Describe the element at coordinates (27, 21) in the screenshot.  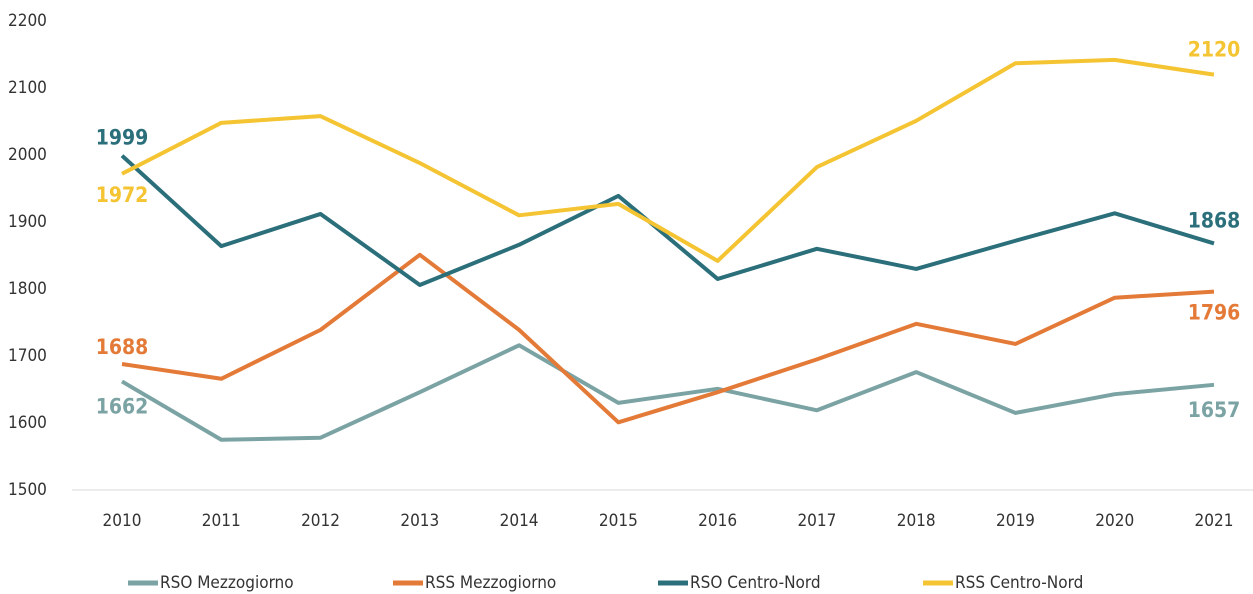
I see `y-tick-label: 2200` at that location.